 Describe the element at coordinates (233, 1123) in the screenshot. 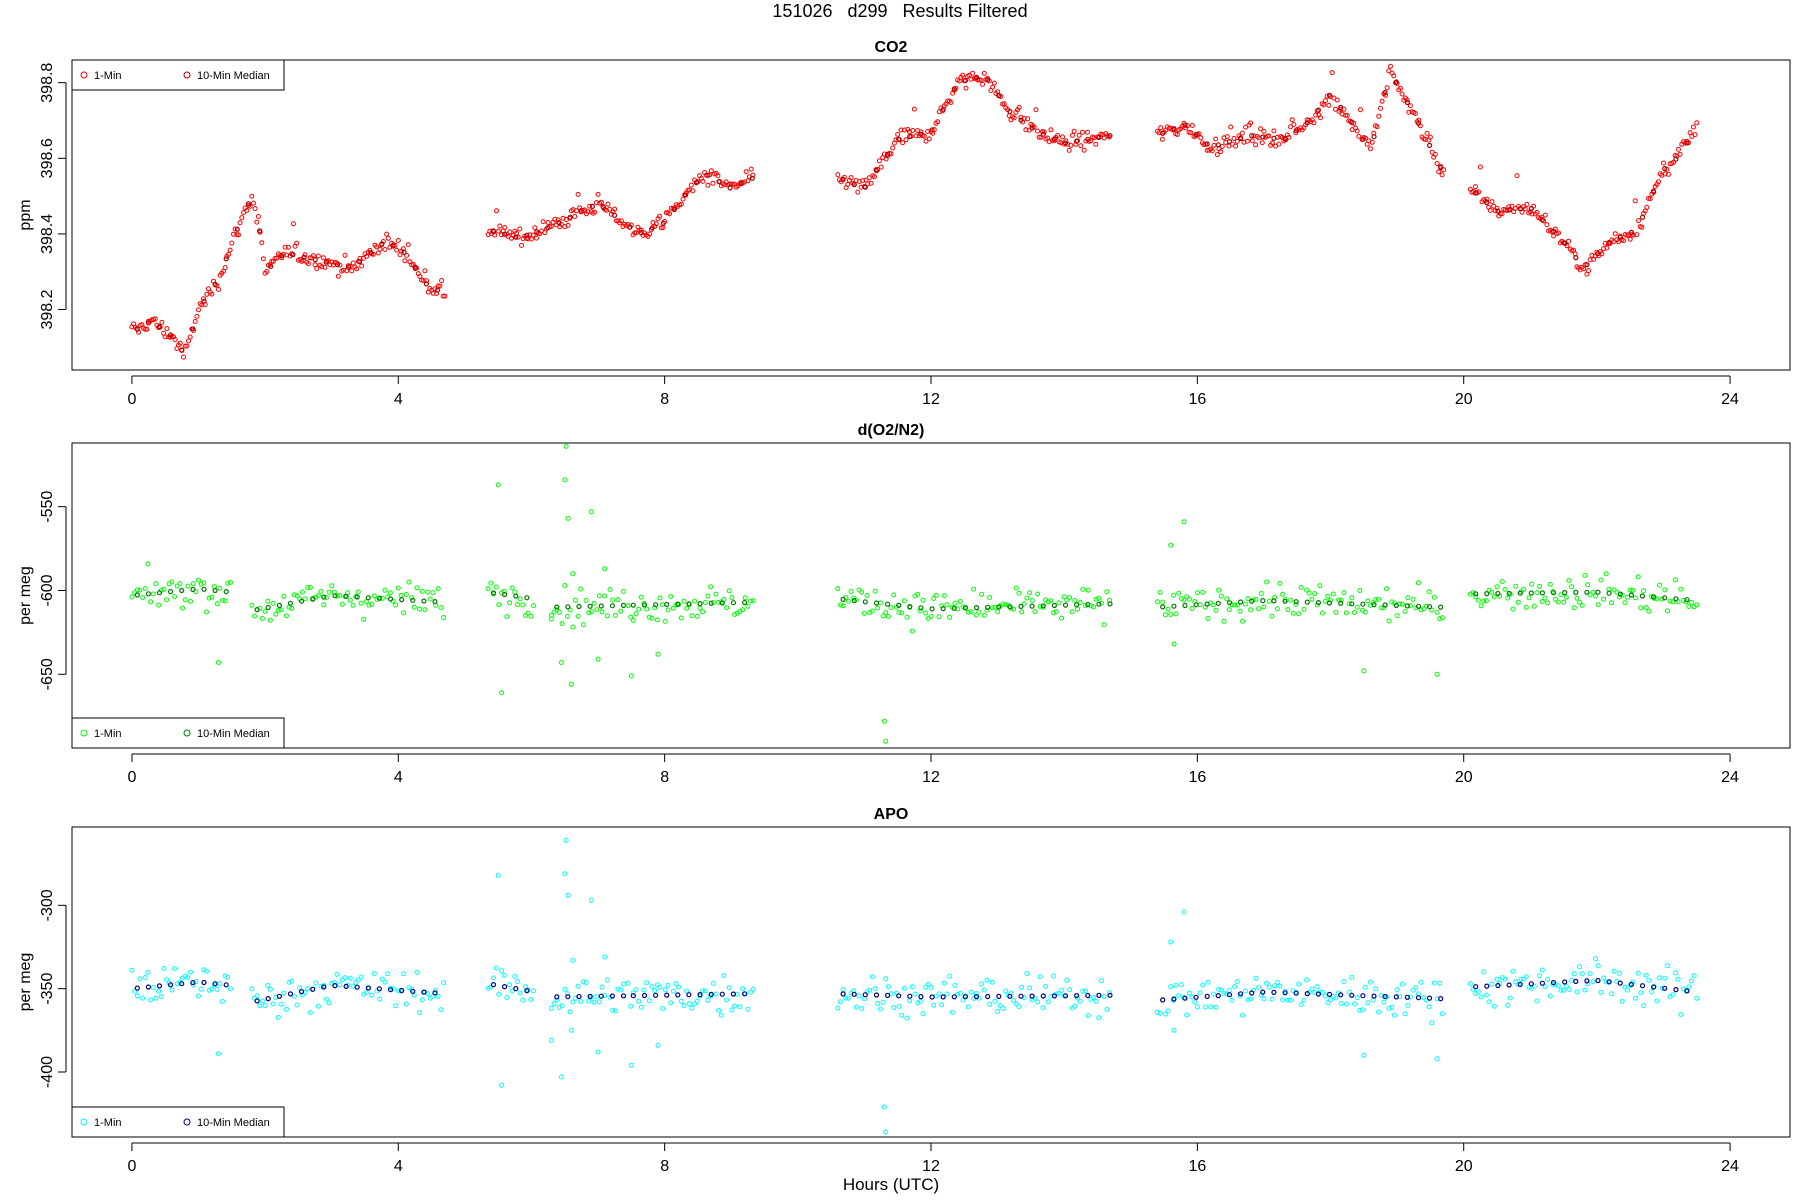

I see `legend-label: 10-Min Median` at that location.